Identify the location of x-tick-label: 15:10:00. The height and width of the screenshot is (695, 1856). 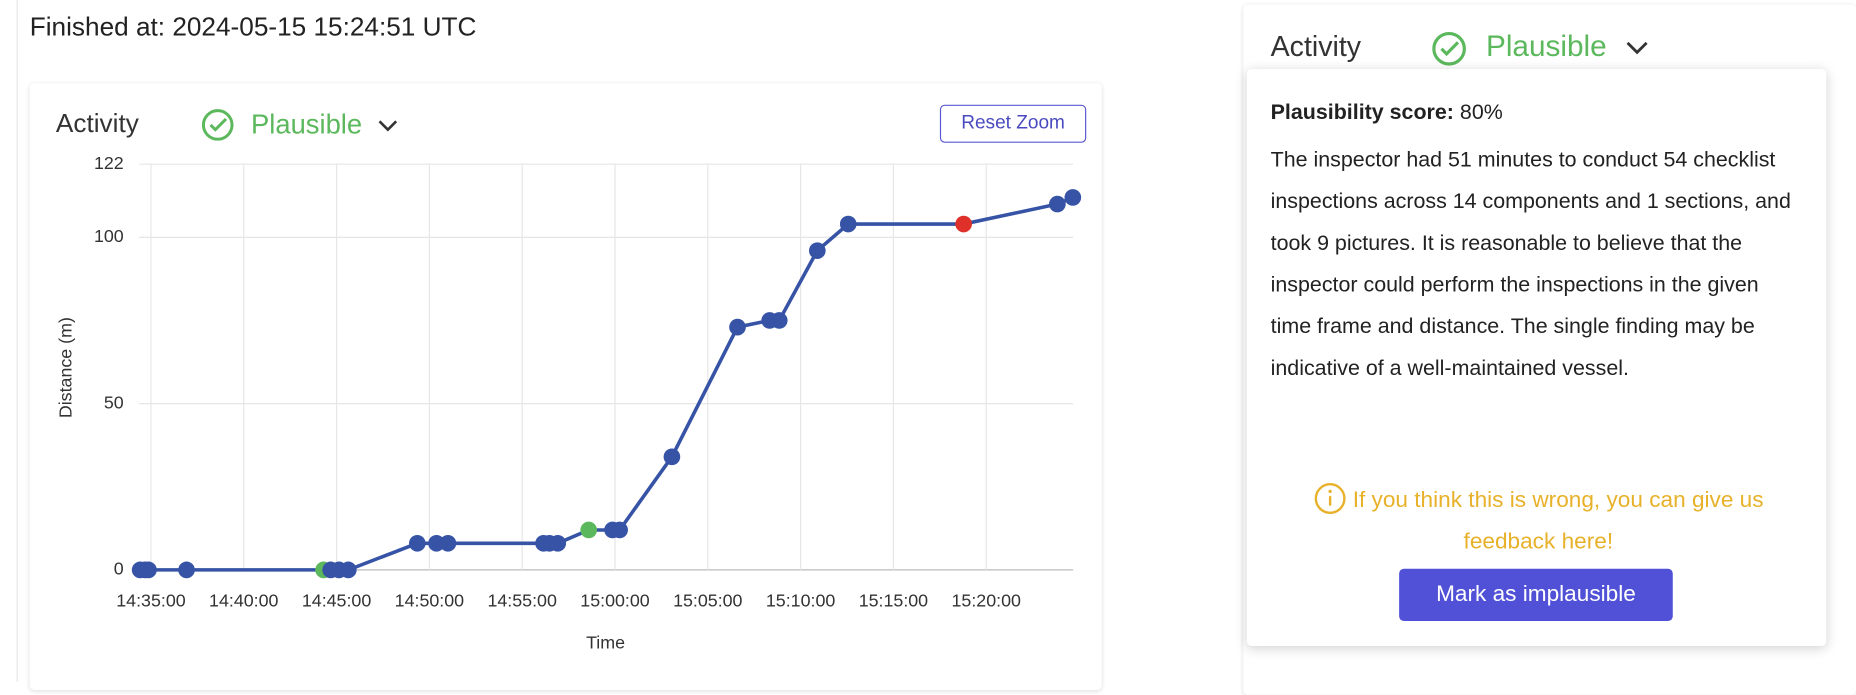
(800, 601).